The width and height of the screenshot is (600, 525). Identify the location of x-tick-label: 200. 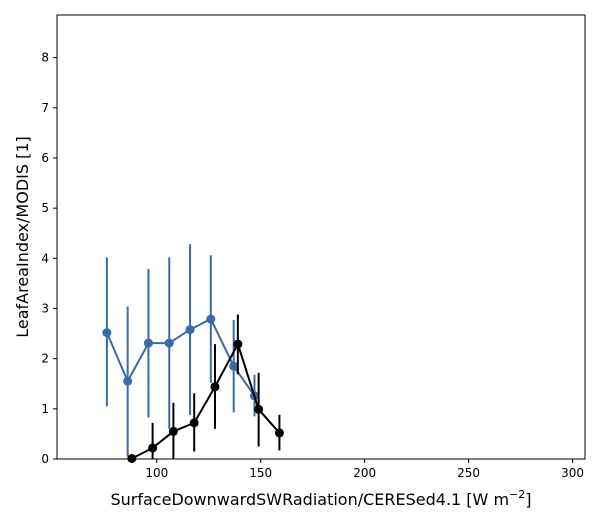
(364, 473).